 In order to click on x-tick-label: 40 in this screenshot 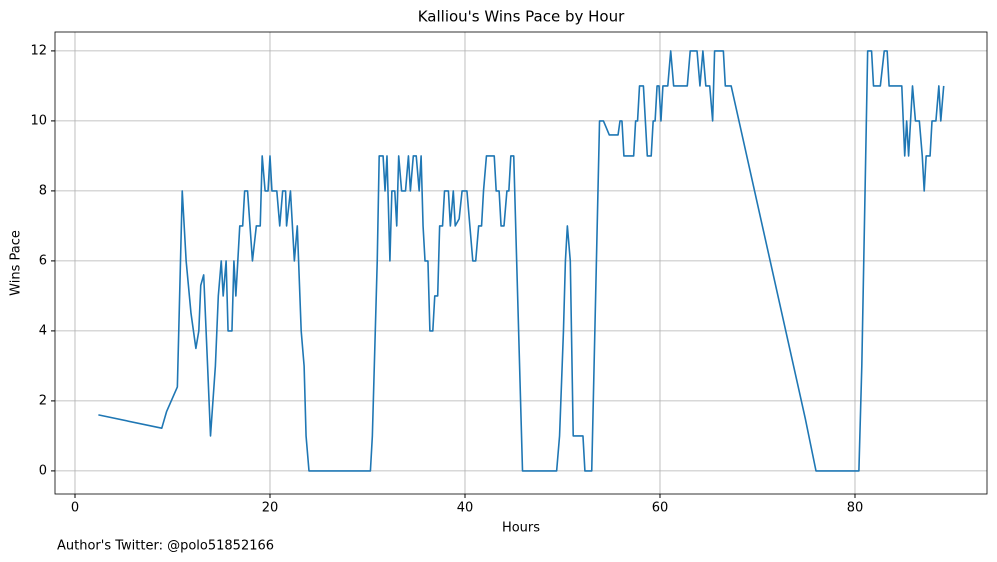, I will do `click(465, 508)`.